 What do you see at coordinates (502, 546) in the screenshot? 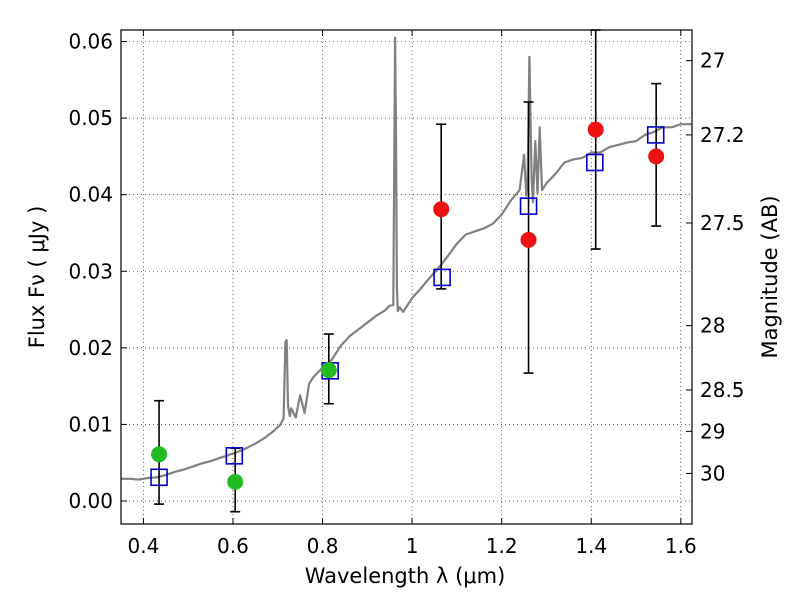
I see `x-tick-label: 1.2` at bounding box center [502, 546].